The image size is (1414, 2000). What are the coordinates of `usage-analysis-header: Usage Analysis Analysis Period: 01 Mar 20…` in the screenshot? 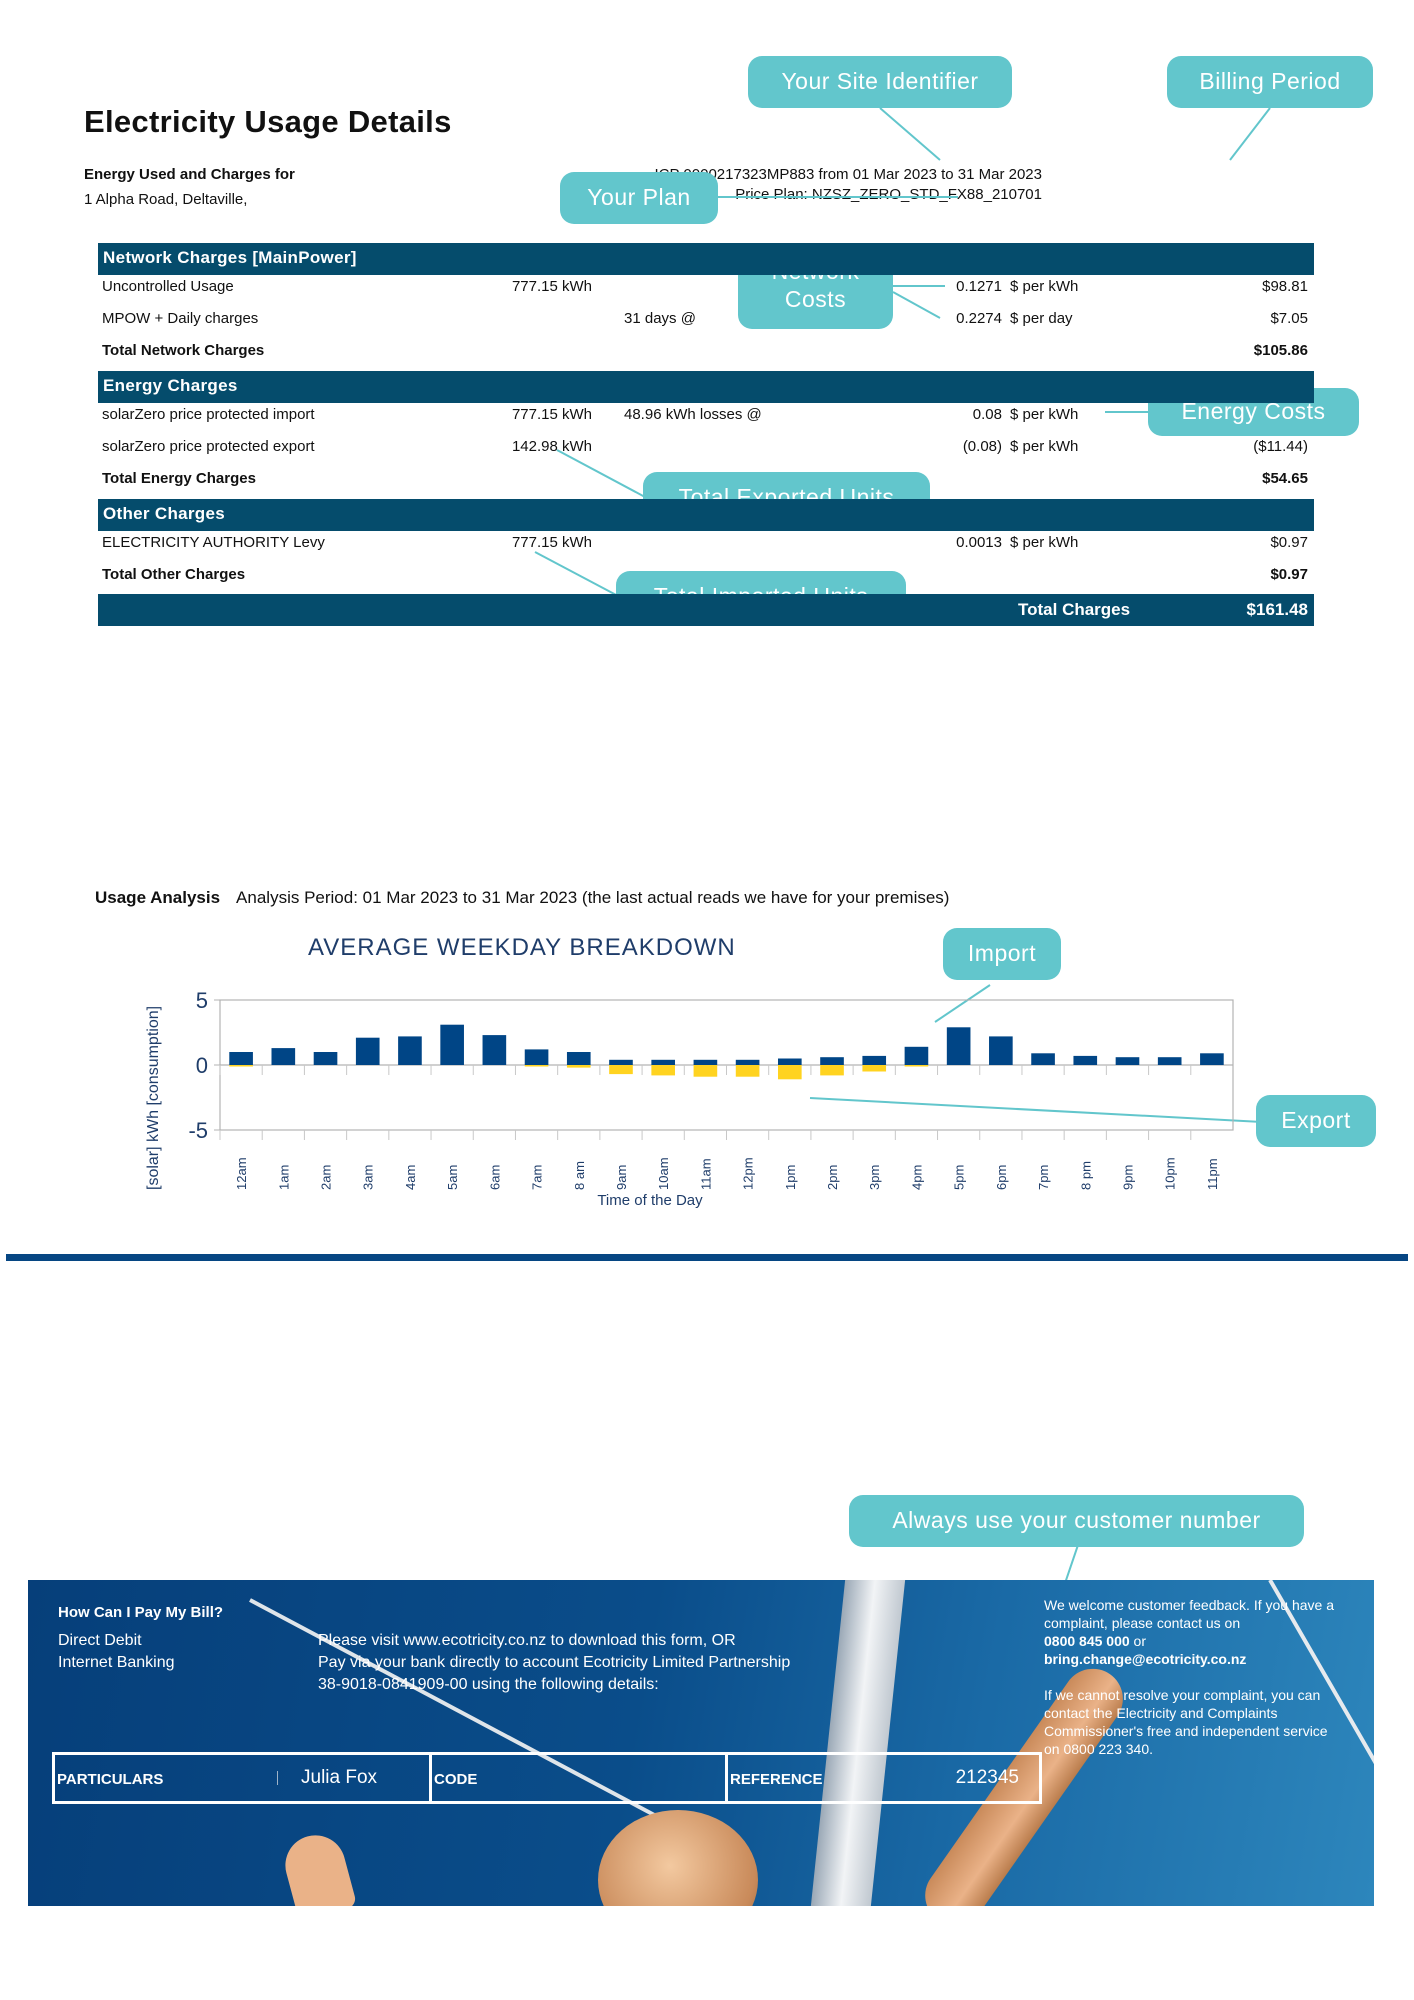 It's located at (522, 898).